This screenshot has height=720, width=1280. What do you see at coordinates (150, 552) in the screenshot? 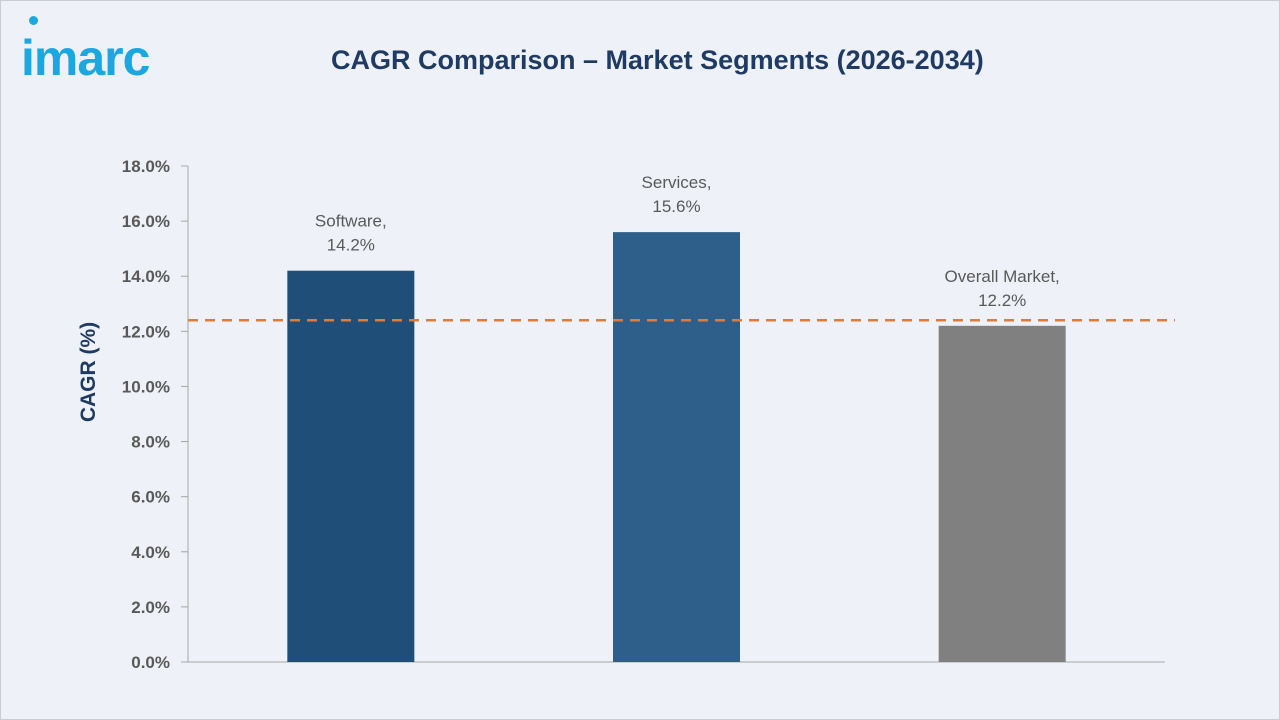
I see `y-tick-label: 4.0%` at bounding box center [150, 552].